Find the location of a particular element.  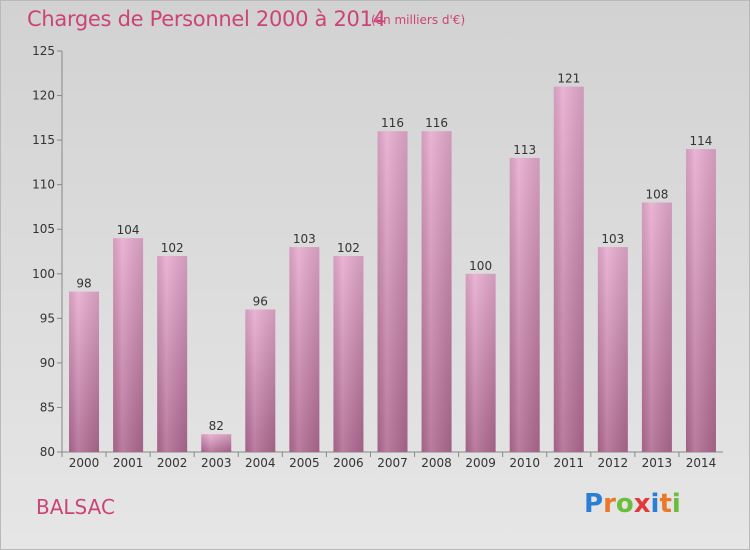

logo-letter: x is located at coordinates (642, 504).